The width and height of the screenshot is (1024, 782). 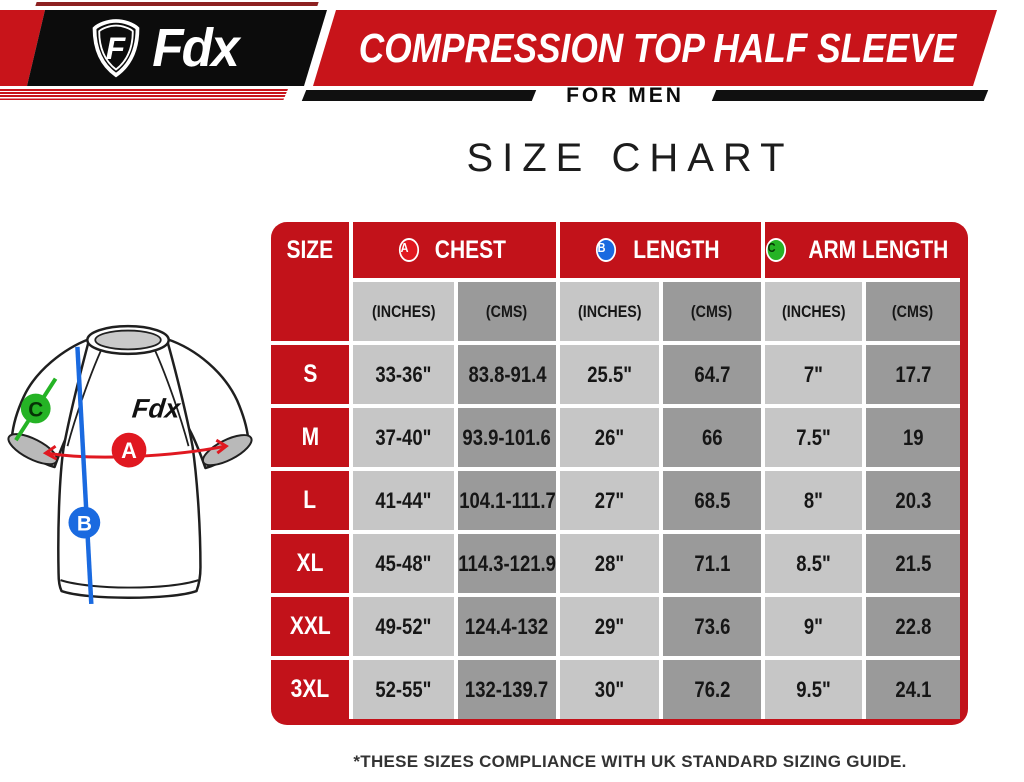 I want to click on size-row-label: 3XL, so click(x=310, y=689).